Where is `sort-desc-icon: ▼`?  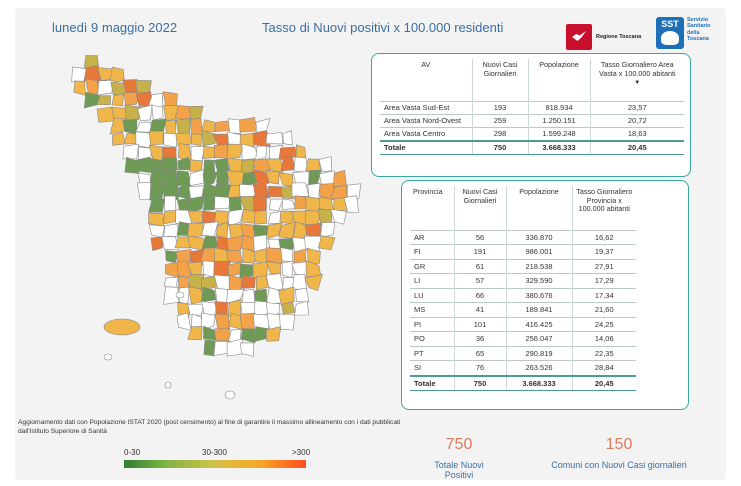 sort-desc-icon: ▼ is located at coordinates (637, 83).